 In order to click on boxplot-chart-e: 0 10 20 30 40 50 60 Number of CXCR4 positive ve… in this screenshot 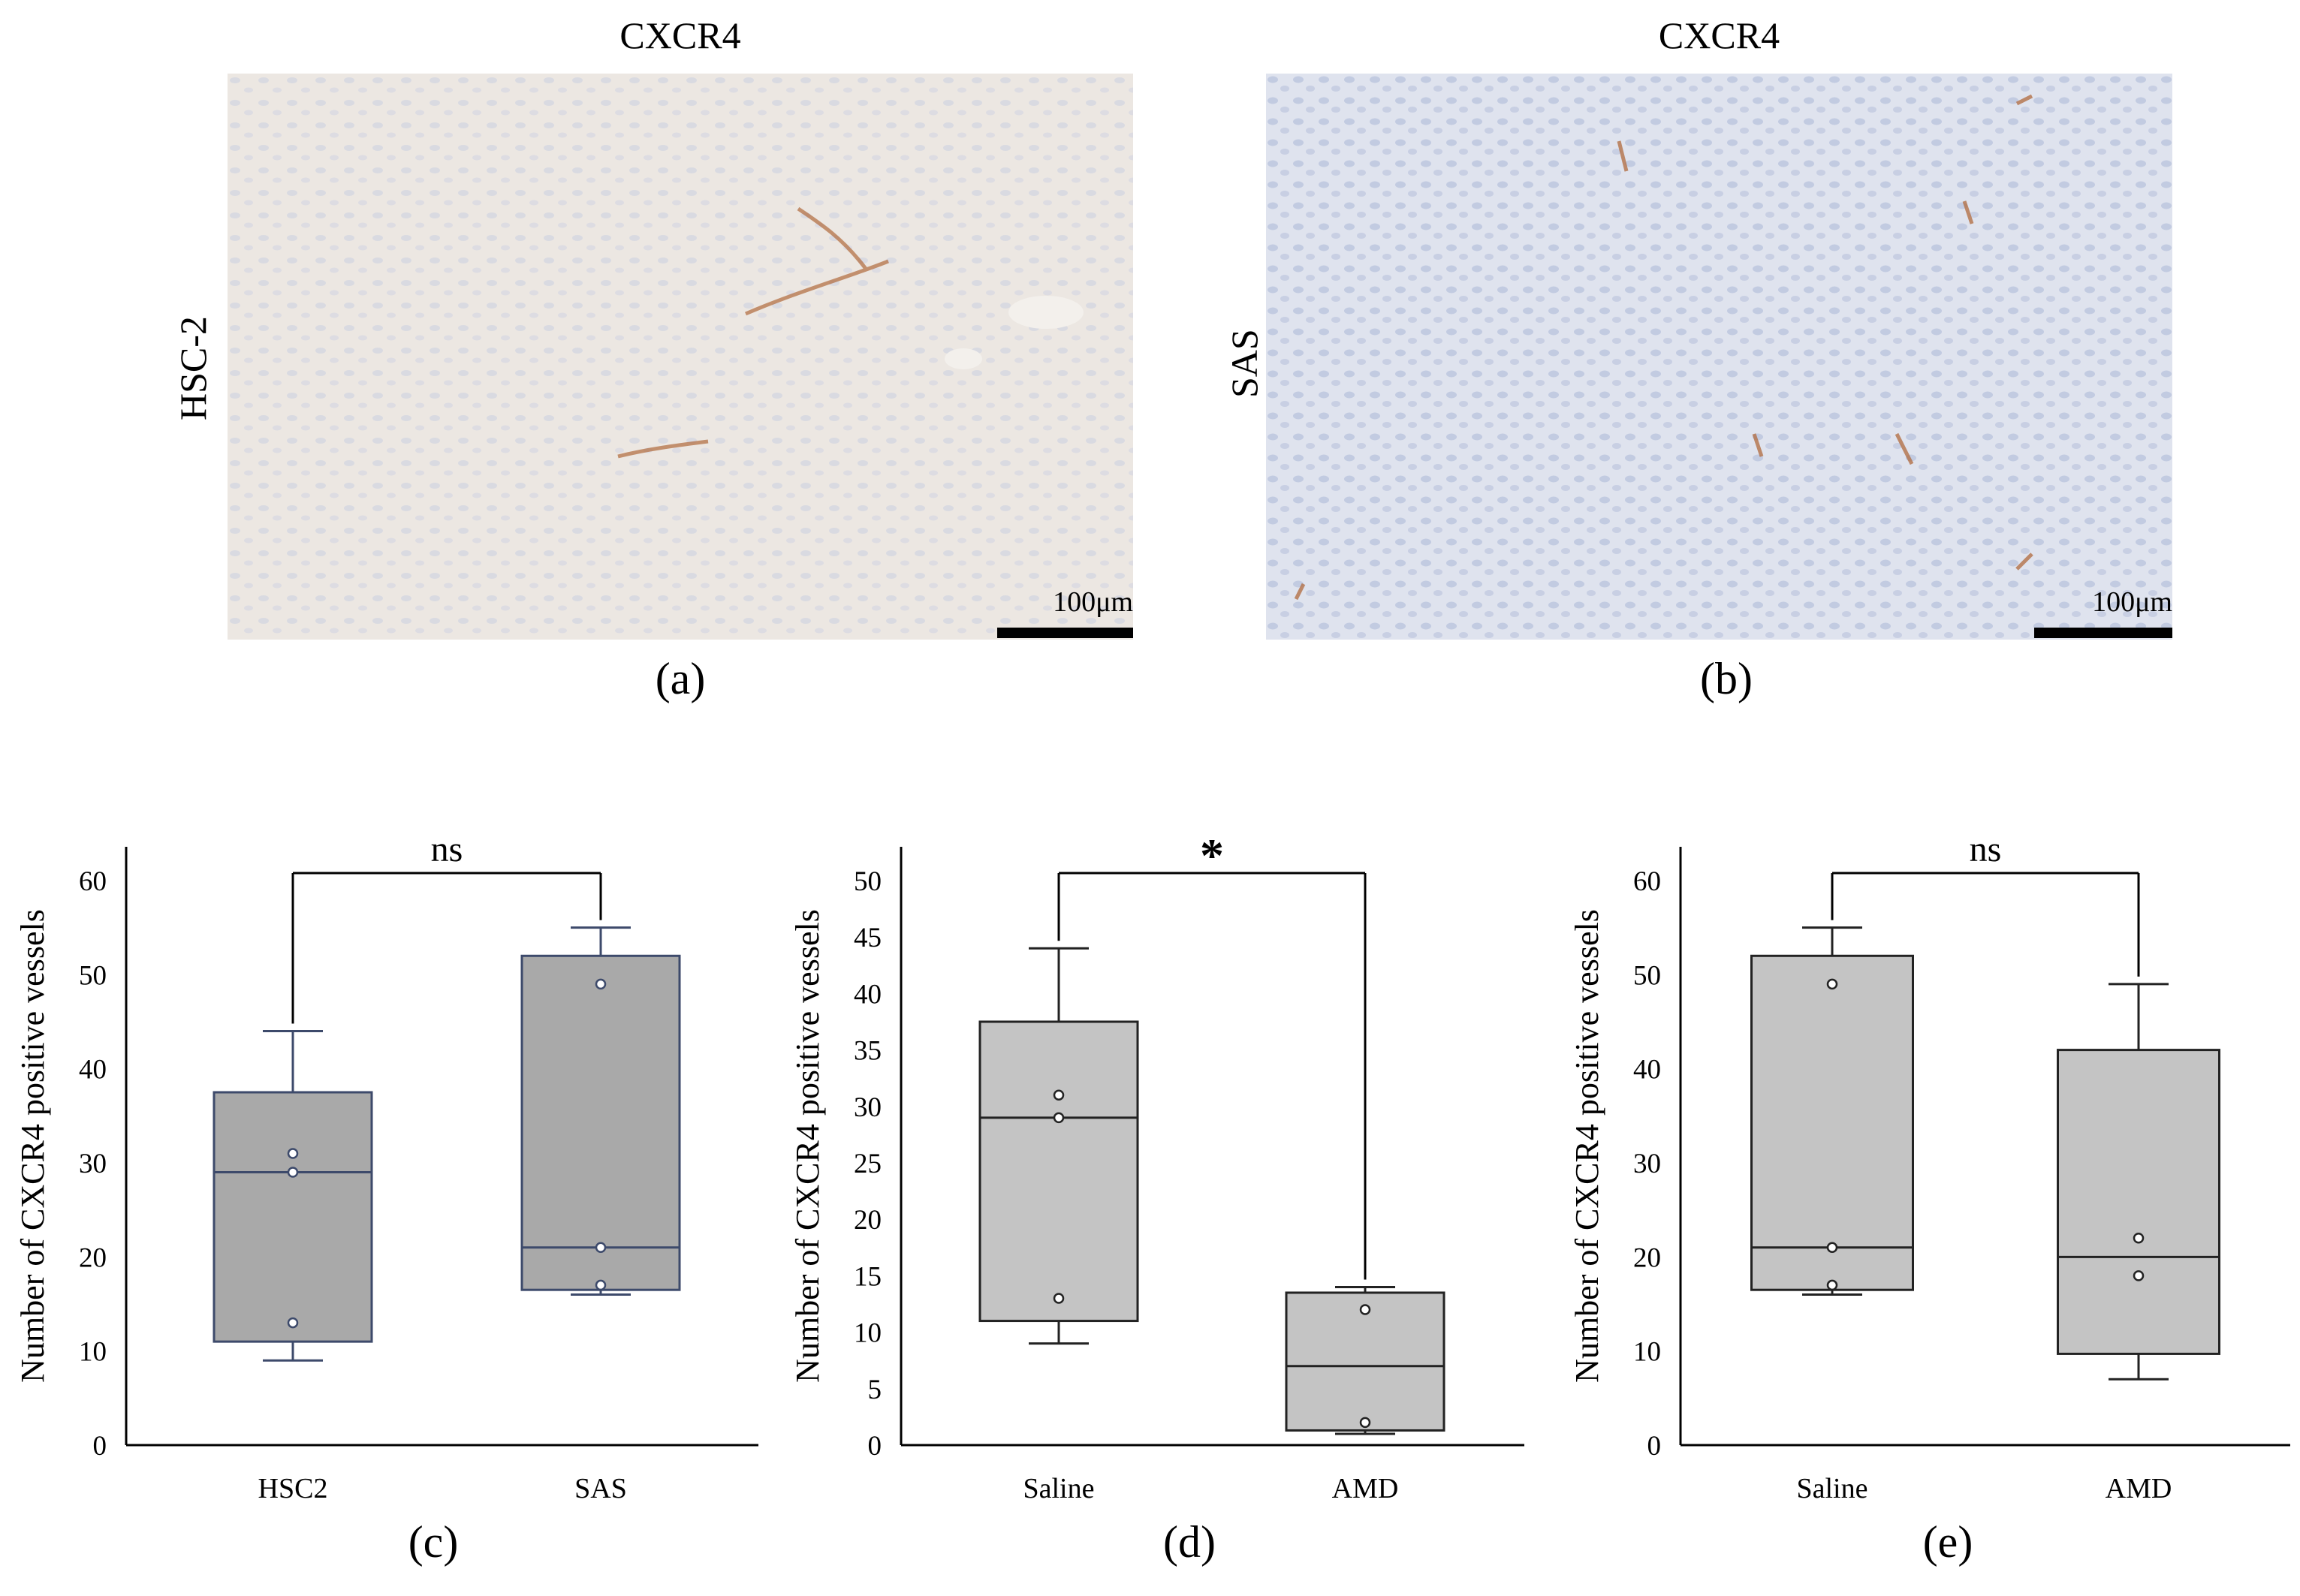, I will do `click(1929, 1167)`.